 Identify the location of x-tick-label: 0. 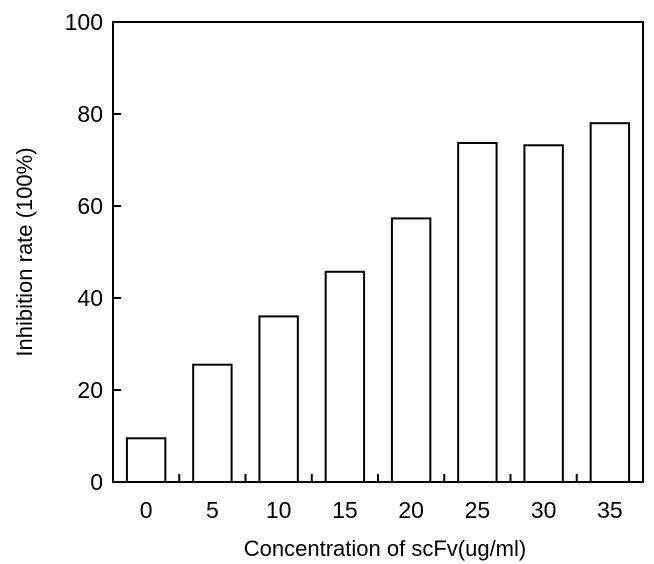
(146, 510).